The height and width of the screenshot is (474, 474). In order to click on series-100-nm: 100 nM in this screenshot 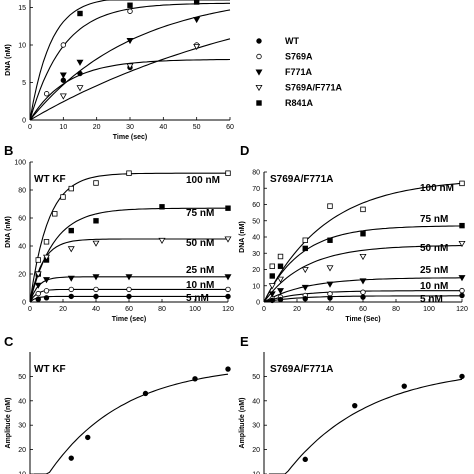, I will do `click(364, 241)`.